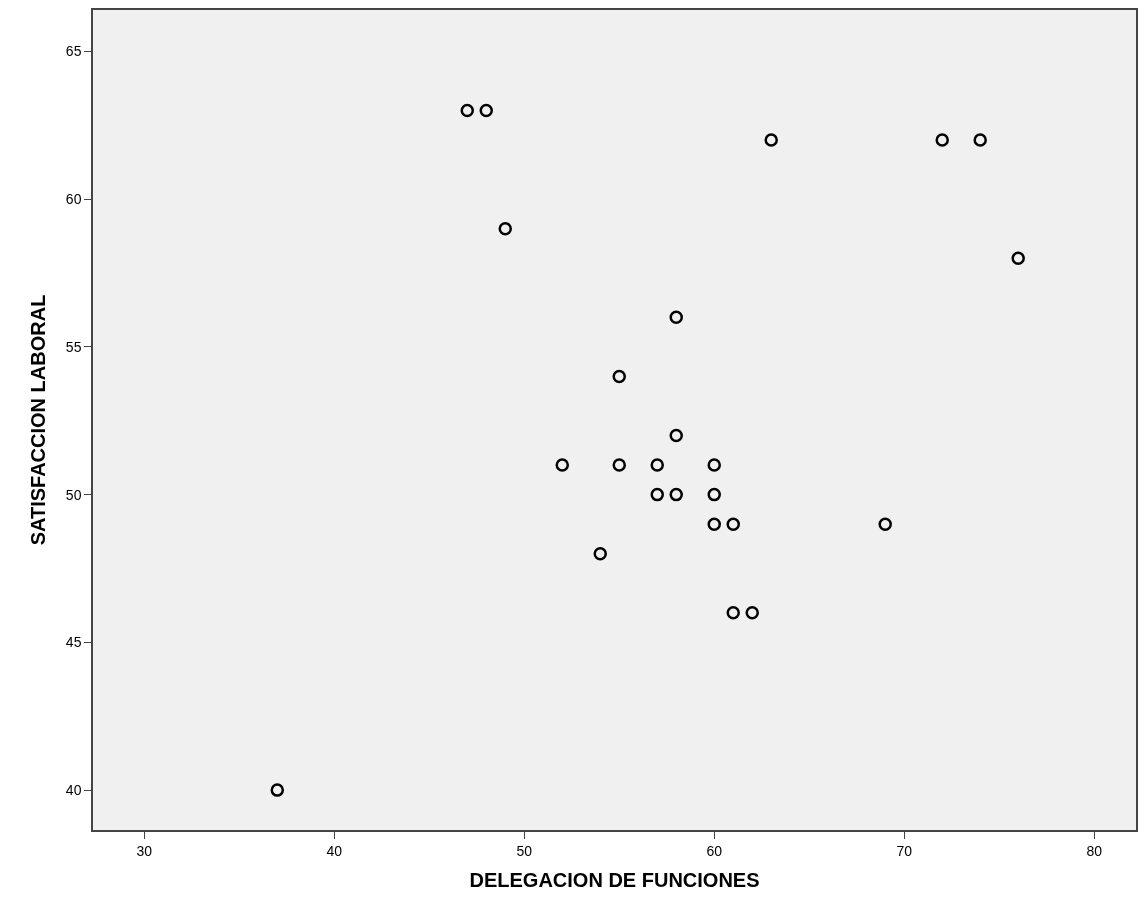 Image resolution: width=1146 pixels, height=918 pixels. I want to click on y-tick-label: 45, so click(73, 642).